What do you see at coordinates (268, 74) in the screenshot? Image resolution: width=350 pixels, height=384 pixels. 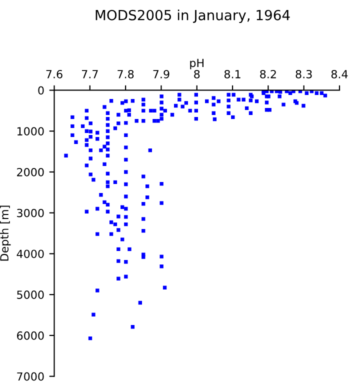 I see `x-tick-label: 8.2` at bounding box center [268, 74].